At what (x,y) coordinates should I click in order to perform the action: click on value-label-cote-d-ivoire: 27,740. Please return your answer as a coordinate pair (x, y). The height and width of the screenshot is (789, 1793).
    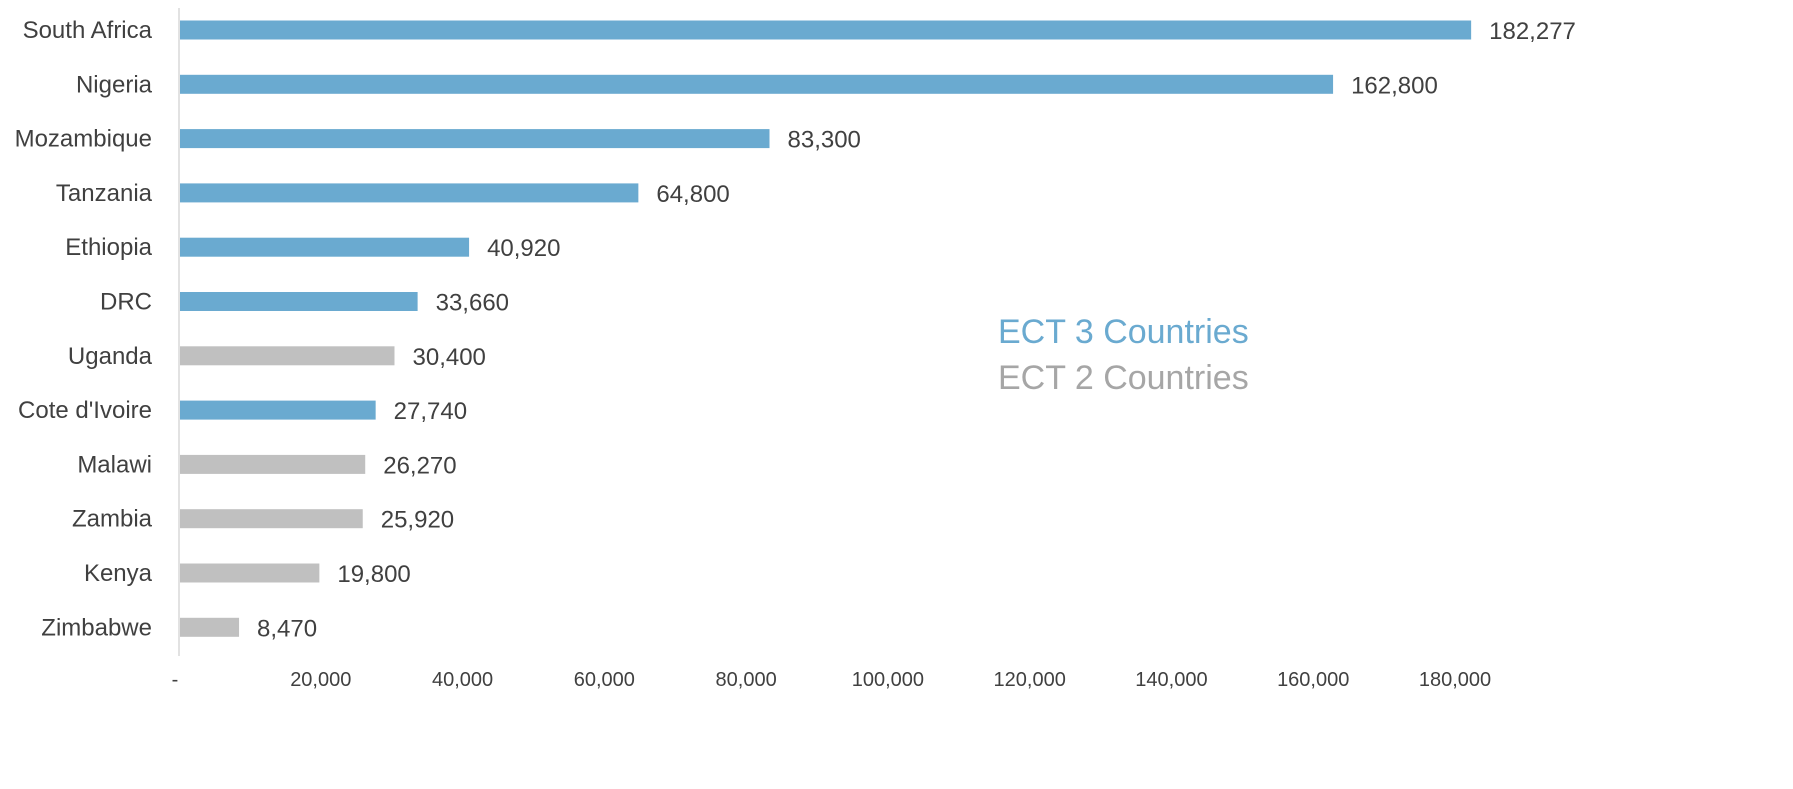
    Looking at the image, I should click on (430, 411).